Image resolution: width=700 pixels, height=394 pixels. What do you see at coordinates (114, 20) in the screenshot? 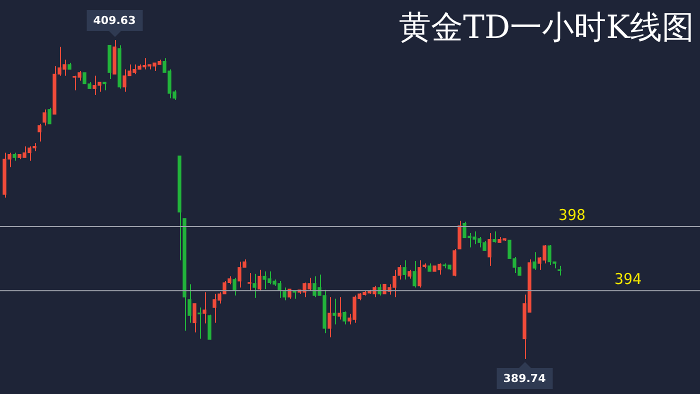
I see `annotation: 409.63` at bounding box center [114, 20].